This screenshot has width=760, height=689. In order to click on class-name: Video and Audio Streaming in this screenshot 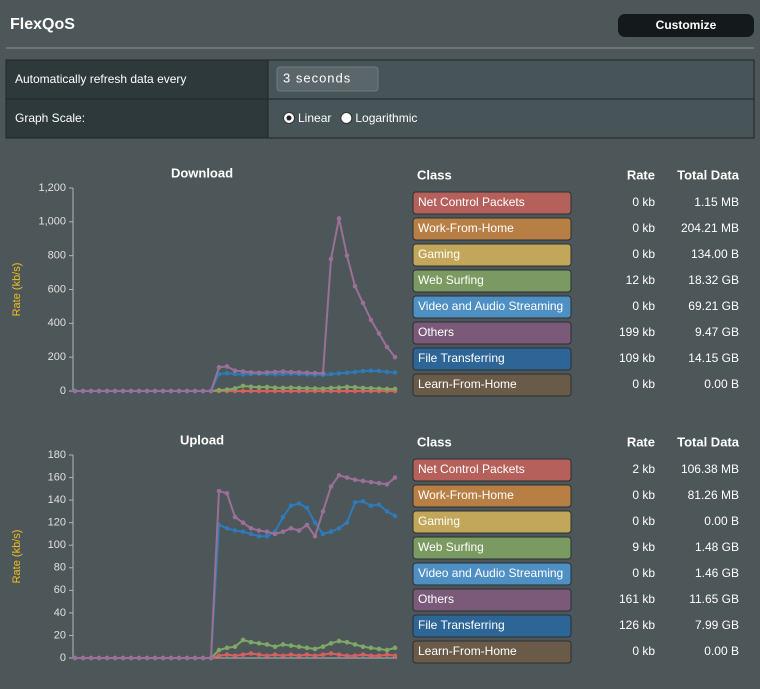, I will do `click(490, 573)`.